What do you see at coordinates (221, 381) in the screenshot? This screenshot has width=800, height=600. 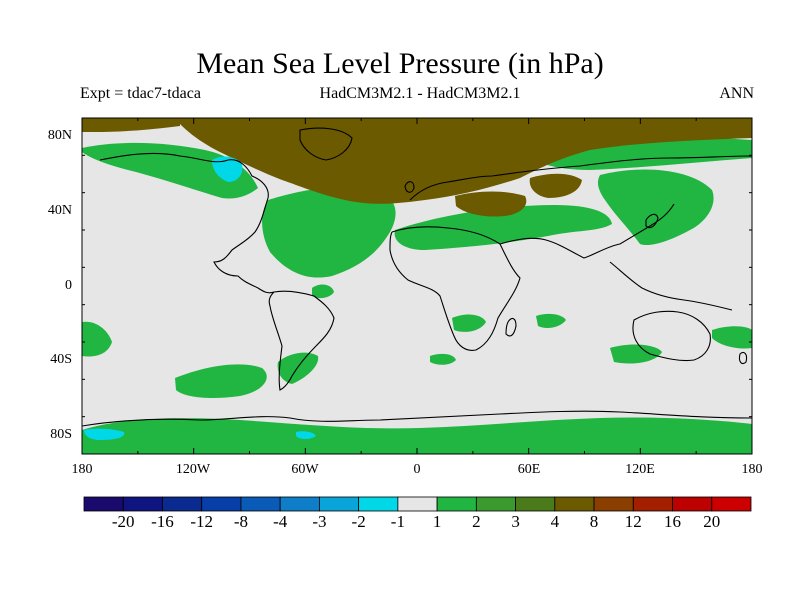 I see `field-south-atlantic` at bounding box center [221, 381].